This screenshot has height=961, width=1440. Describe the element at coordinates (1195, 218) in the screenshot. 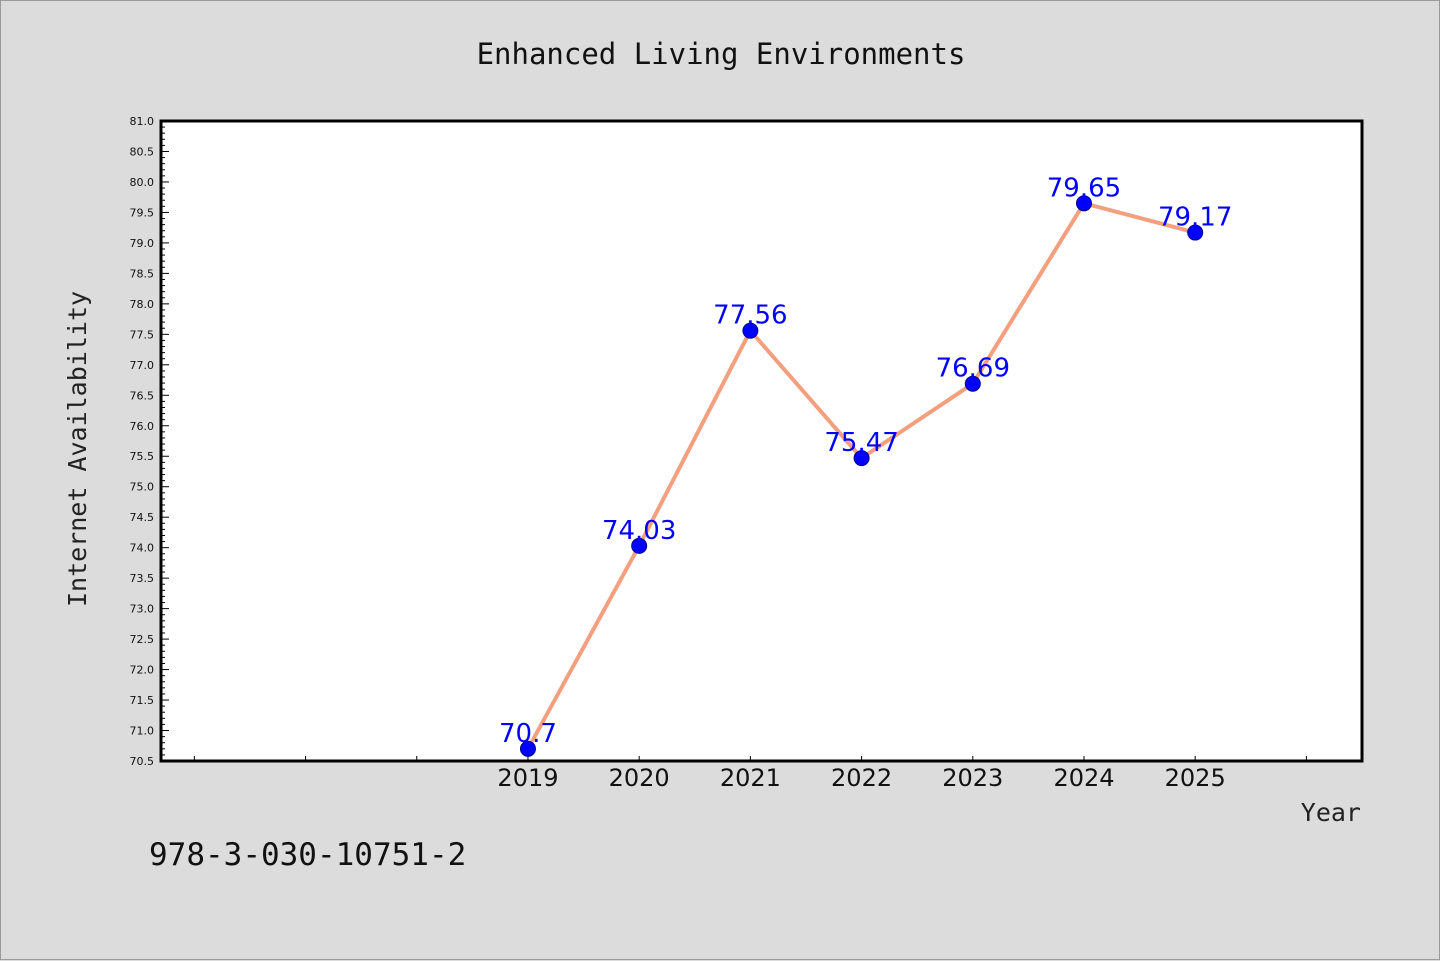

I see `data-label: 79.17` at that location.